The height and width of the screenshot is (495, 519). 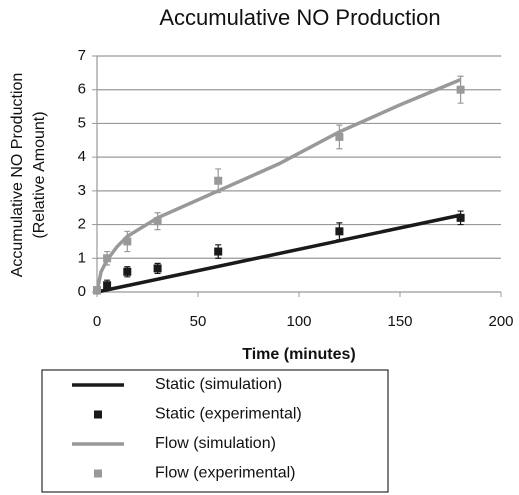 What do you see at coordinates (82, 122) in the screenshot?
I see `y-tick-label: 5` at bounding box center [82, 122].